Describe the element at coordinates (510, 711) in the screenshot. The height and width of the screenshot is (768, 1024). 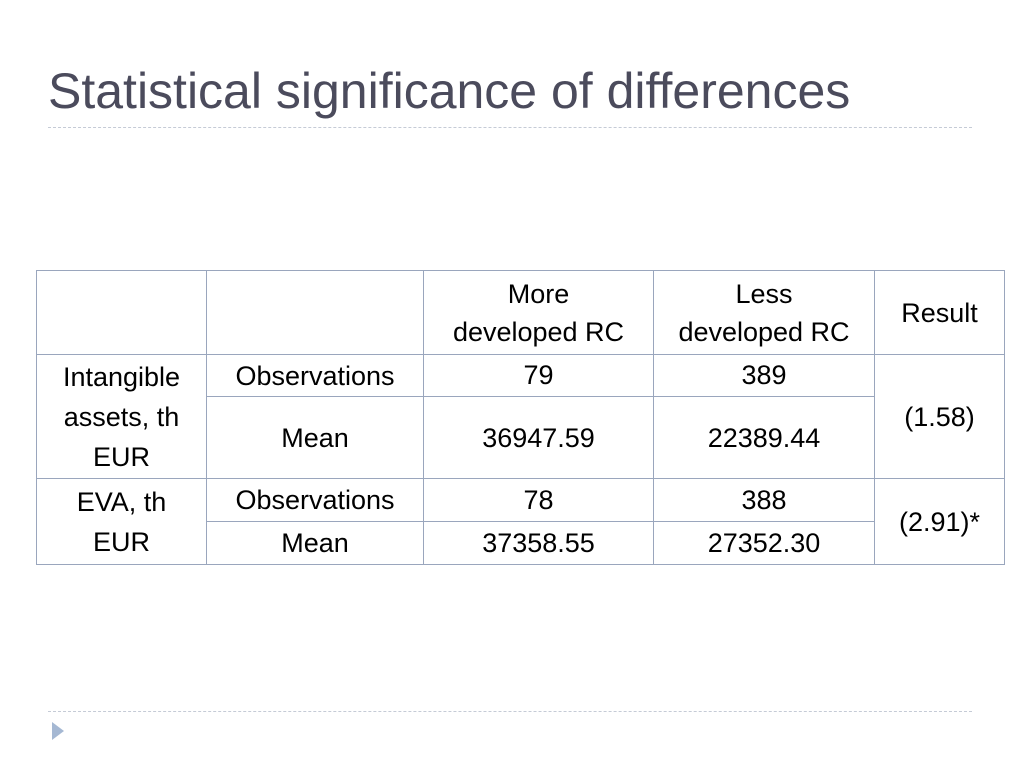
I see `footer-rule` at that location.